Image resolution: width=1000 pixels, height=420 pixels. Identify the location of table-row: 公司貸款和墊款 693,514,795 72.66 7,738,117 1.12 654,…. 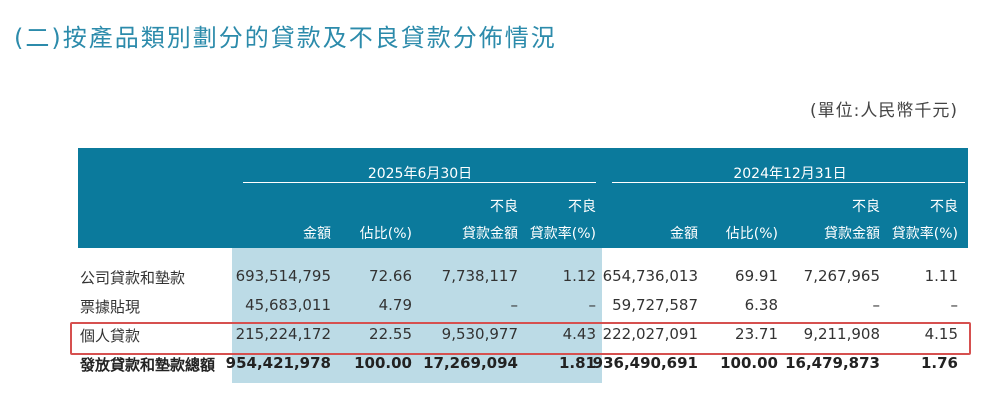
(523, 276).